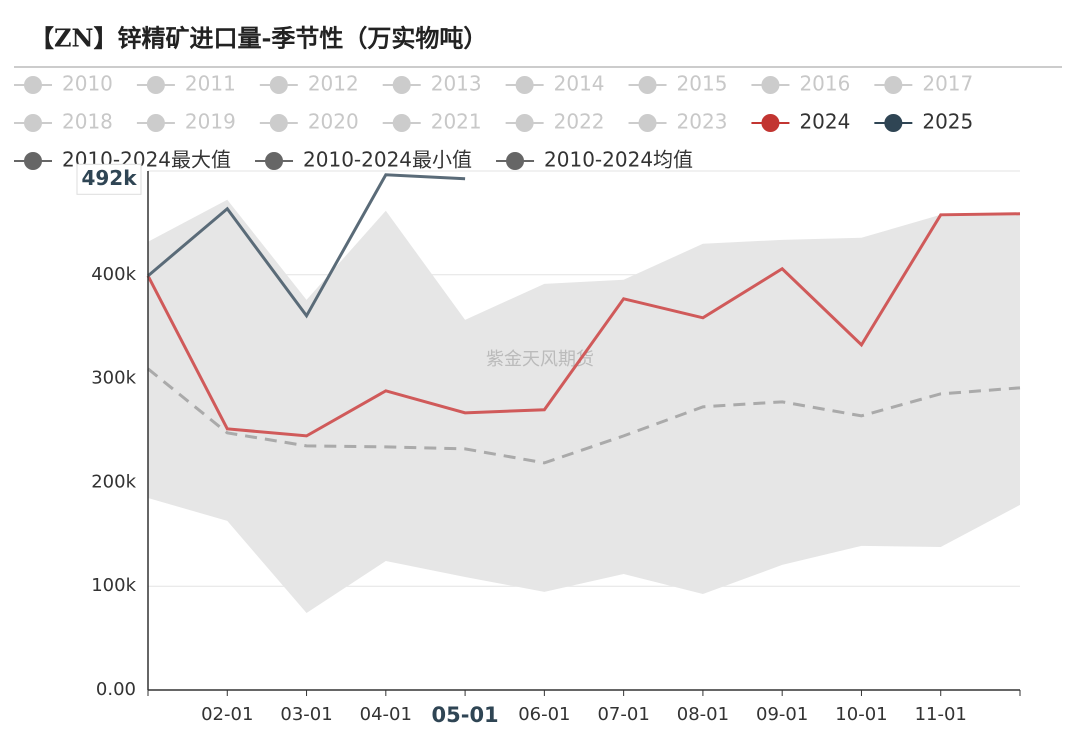 This screenshot has height=733, width=1080. I want to click on legend-label: 2015, so click(702, 84).